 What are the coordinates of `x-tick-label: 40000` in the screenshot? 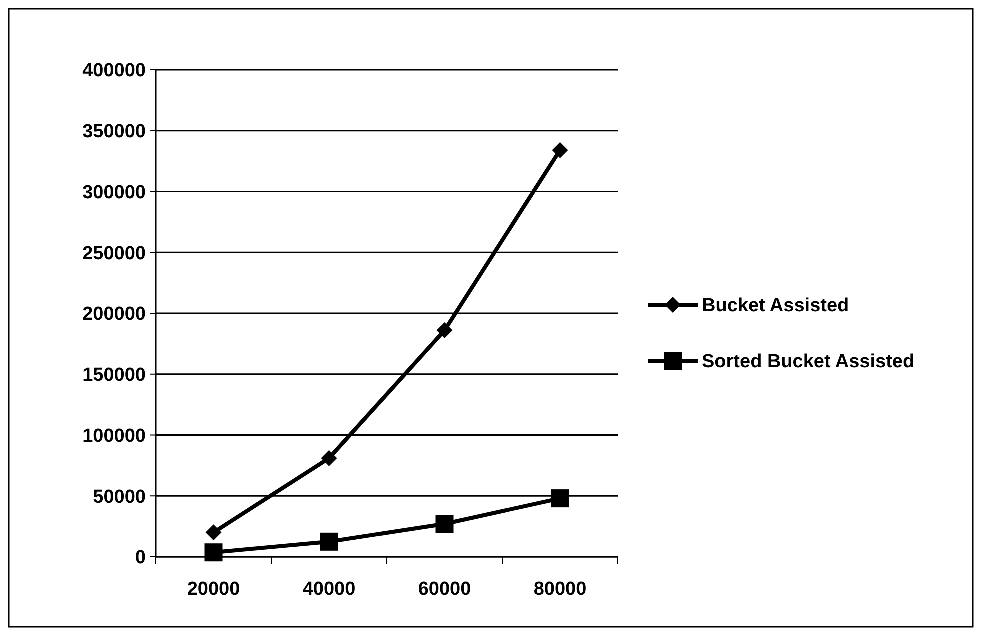 It's located at (329, 589).